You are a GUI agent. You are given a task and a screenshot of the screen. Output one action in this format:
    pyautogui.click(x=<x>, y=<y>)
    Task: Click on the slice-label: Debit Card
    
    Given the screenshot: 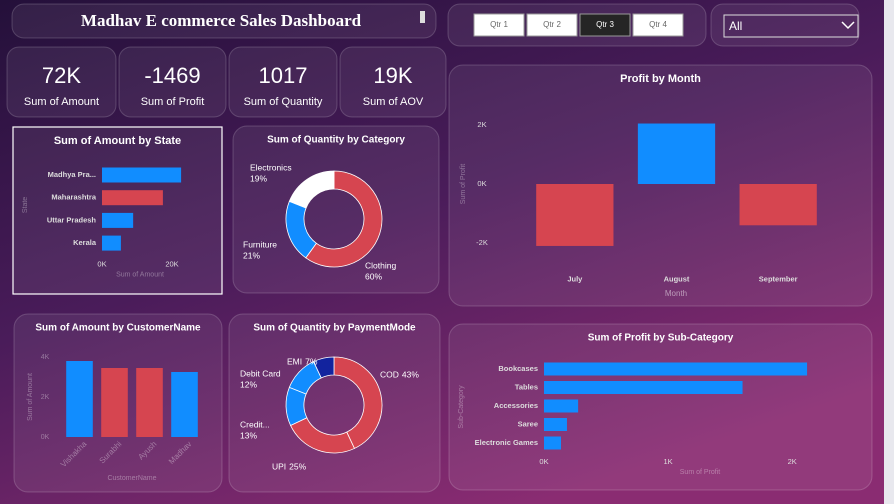 What is the action you would take?
    pyautogui.click(x=260, y=373)
    